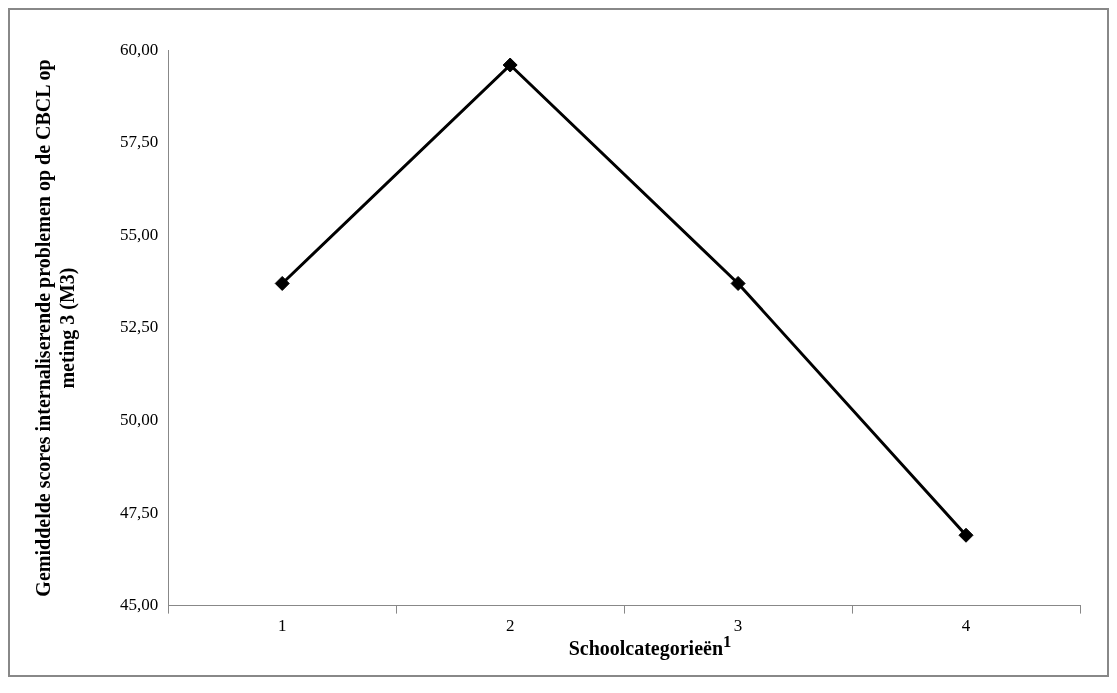 This screenshot has width=1117, height=693. I want to click on x-tick-label: 3, so click(738, 626).